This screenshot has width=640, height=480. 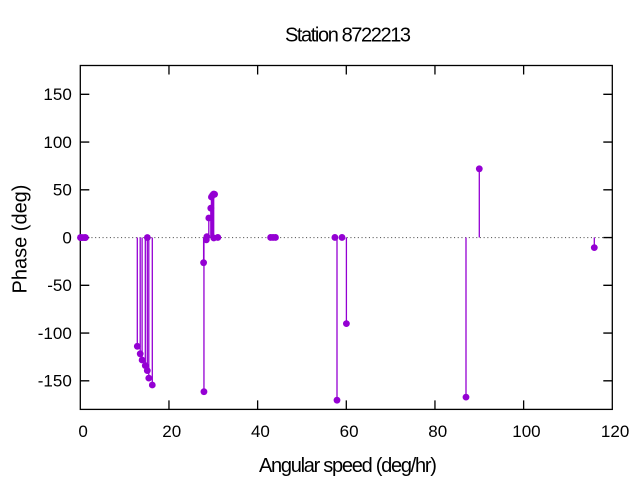 I want to click on svg-text: 50, so click(x=62, y=190).